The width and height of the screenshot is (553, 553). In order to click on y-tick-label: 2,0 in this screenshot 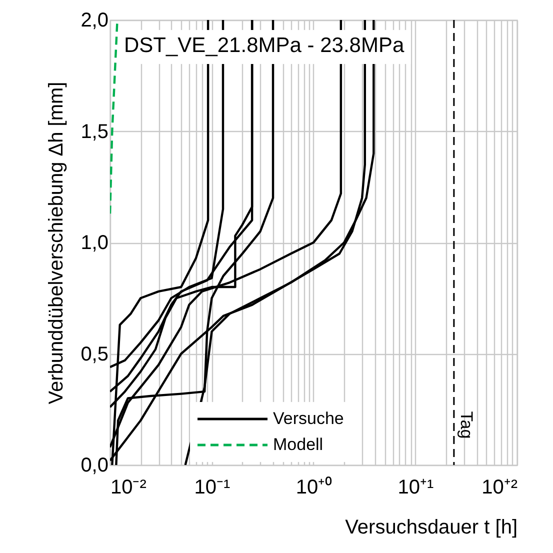, I will do `click(94, 21)`.